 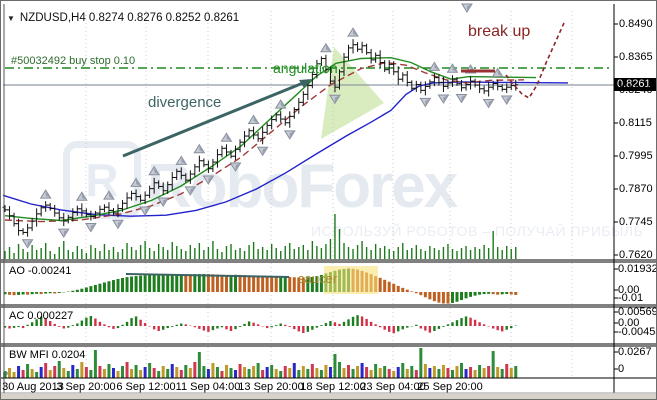 What do you see at coordinates (636, 24) in the screenshot?
I see `axis-tick-label: 0.8490` at bounding box center [636, 24].